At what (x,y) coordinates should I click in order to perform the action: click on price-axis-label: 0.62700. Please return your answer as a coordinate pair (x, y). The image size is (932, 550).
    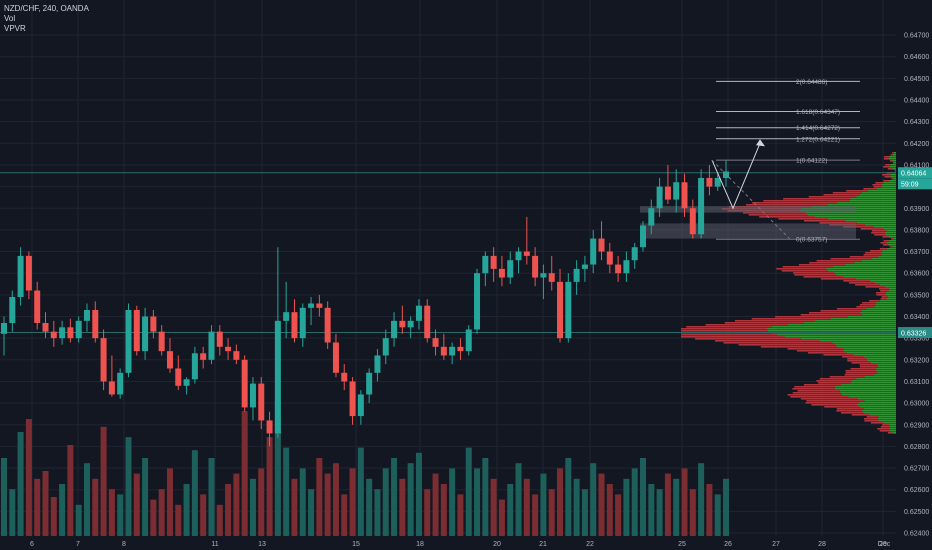
    Looking at the image, I should click on (916, 469).